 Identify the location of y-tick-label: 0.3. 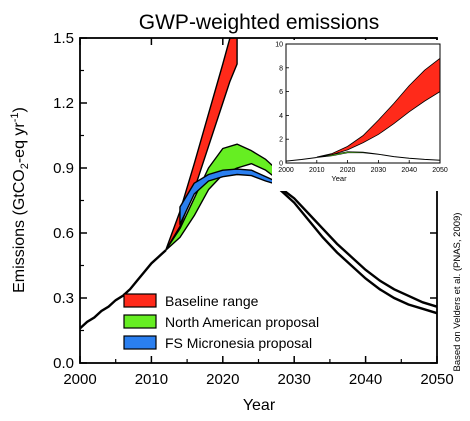
(63, 298).